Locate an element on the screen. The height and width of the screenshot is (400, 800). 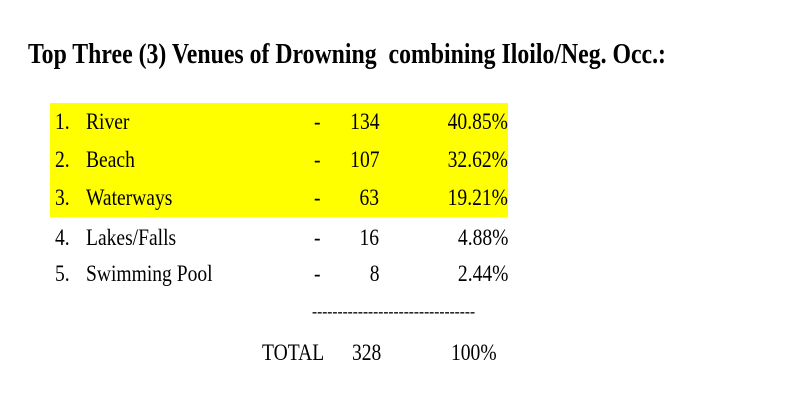
row-number: 2. is located at coordinates (62, 159).